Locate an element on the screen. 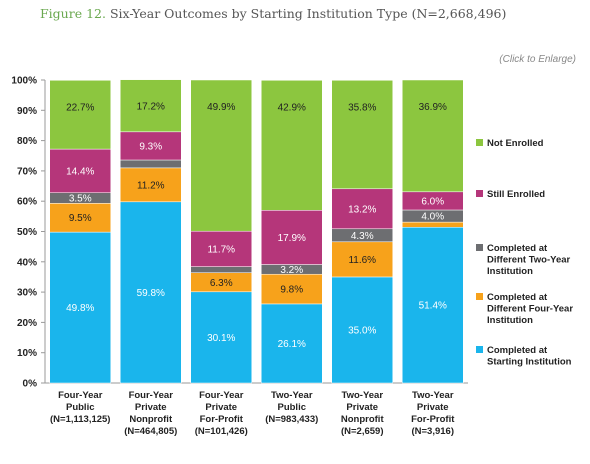  figure-number: Figure 12. is located at coordinates (73, 13).